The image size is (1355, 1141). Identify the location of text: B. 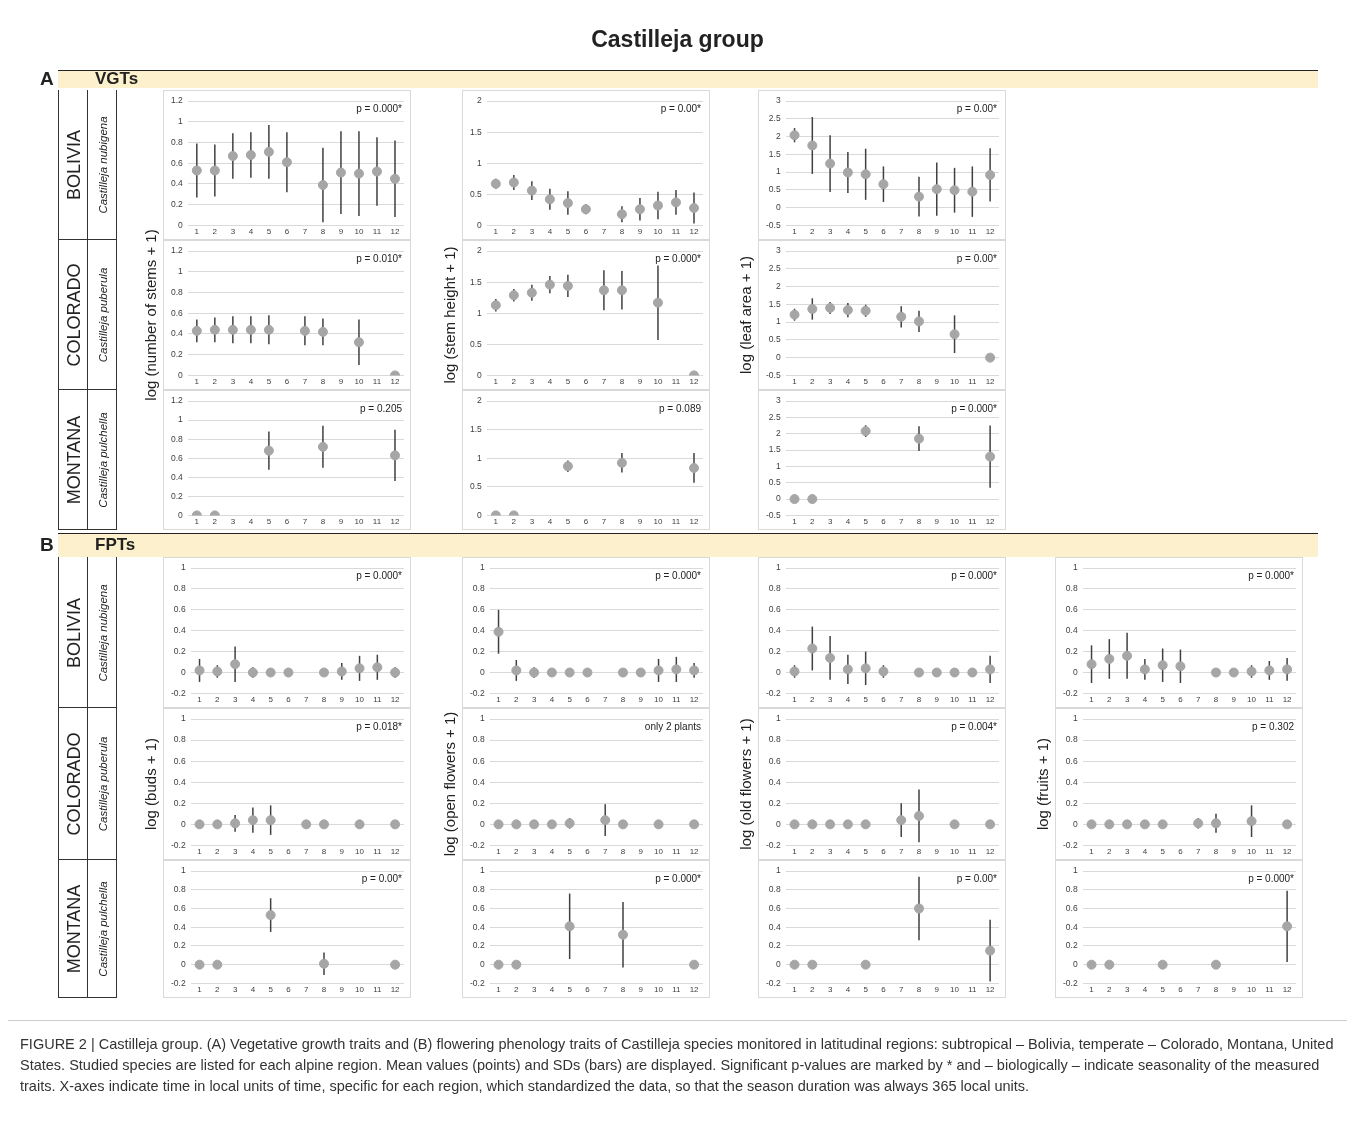
(47, 545).